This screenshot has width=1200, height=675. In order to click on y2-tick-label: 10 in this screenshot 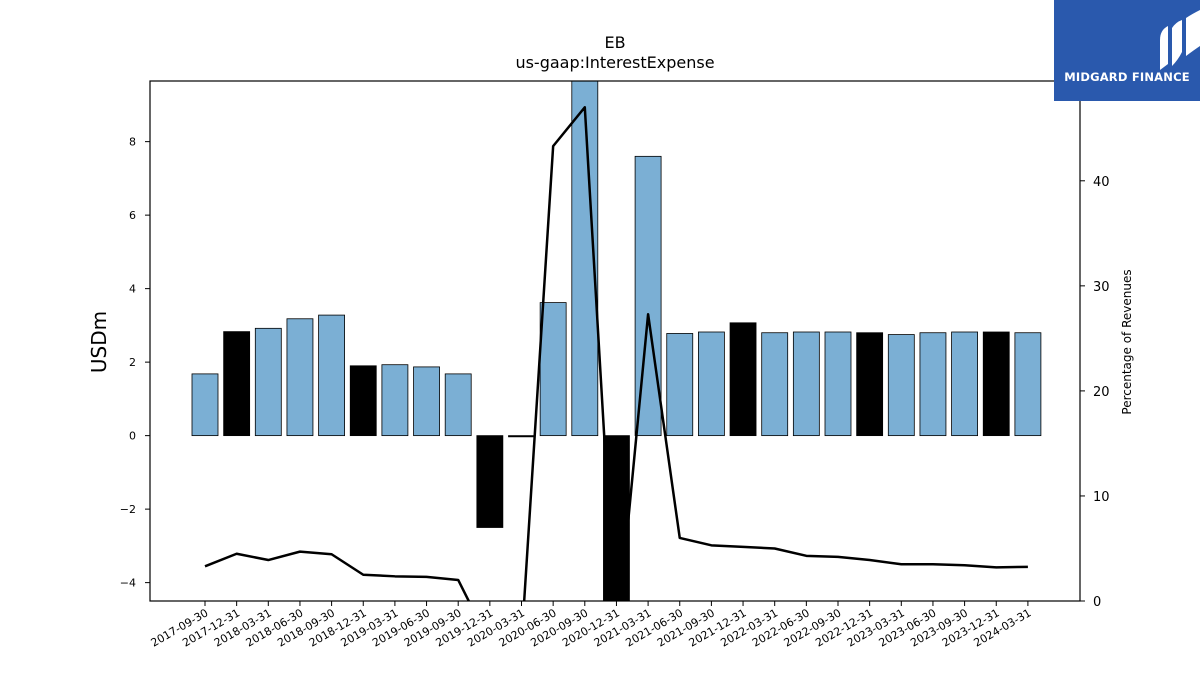, I will do `click(1101, 497)`.